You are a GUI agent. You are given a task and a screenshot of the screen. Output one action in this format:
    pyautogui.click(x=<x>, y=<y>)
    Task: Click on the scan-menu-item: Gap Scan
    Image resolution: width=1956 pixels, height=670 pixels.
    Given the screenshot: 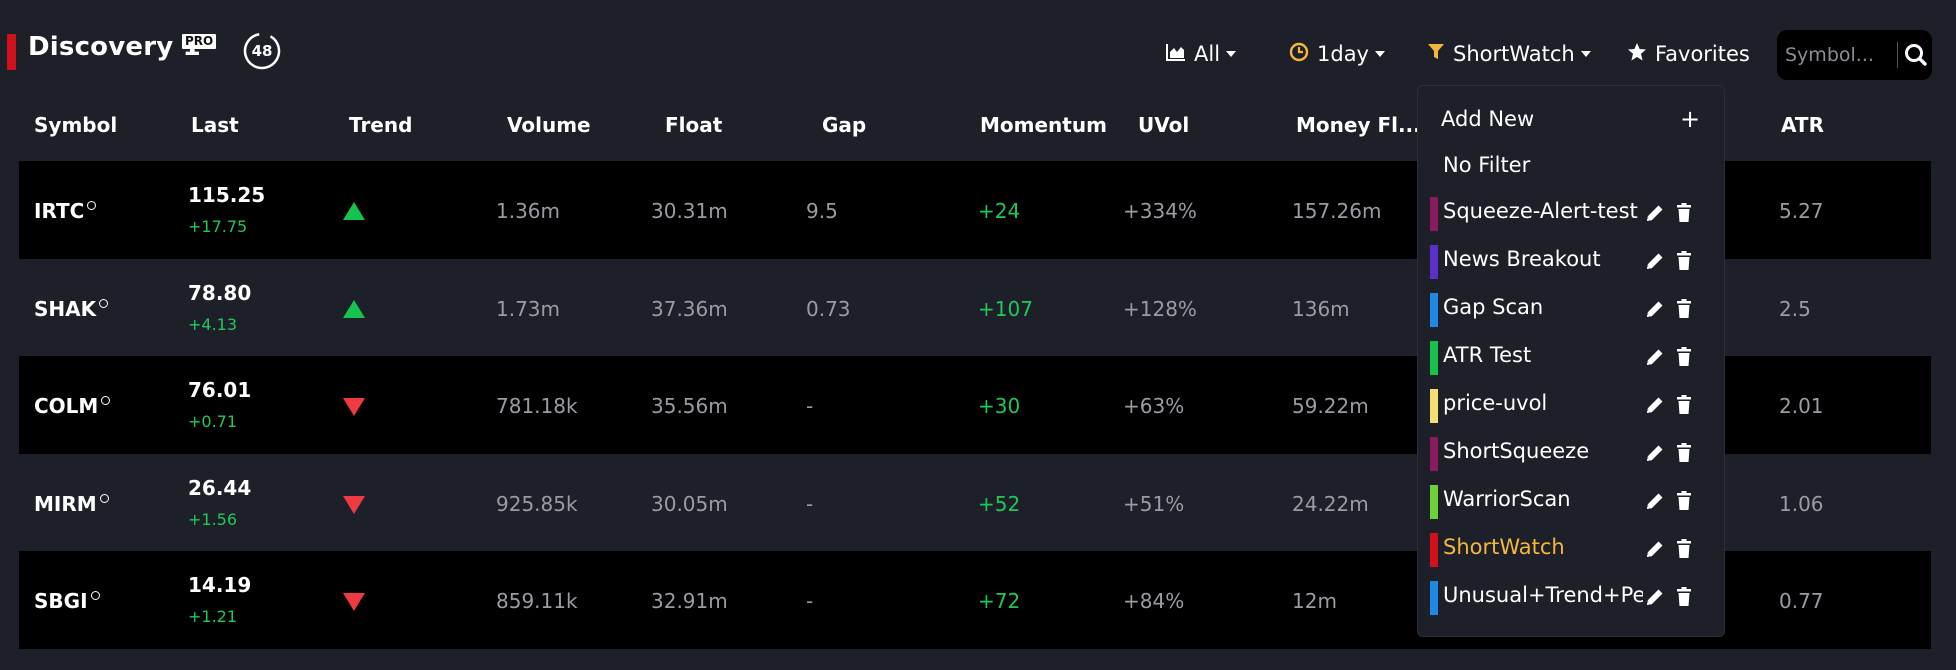 What is the action you would take?
    pyautogui.click(x=1571, y=309)
    